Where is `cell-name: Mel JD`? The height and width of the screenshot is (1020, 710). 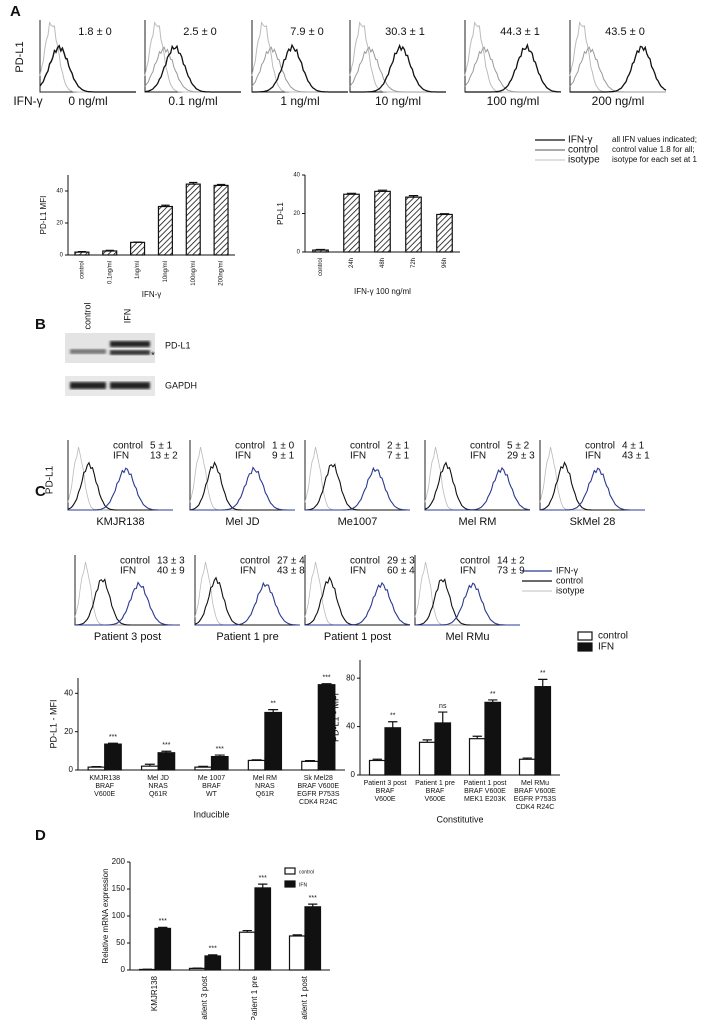 cell-name: Mel JD is located at coordinates (242, 522).